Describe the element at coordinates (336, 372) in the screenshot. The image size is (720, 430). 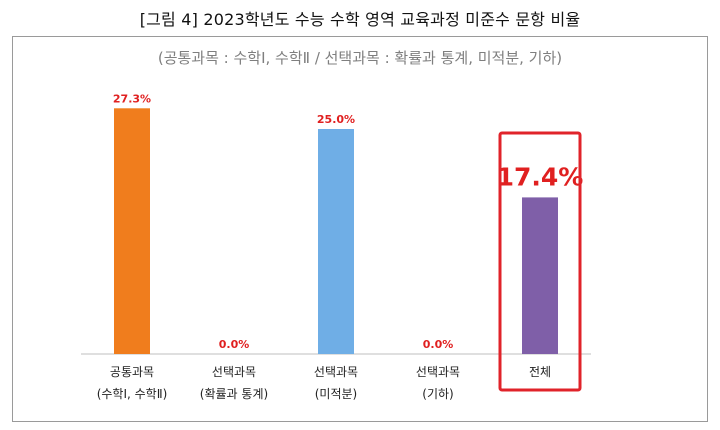
I see `category-label-2-0: 선택과목` at that location.